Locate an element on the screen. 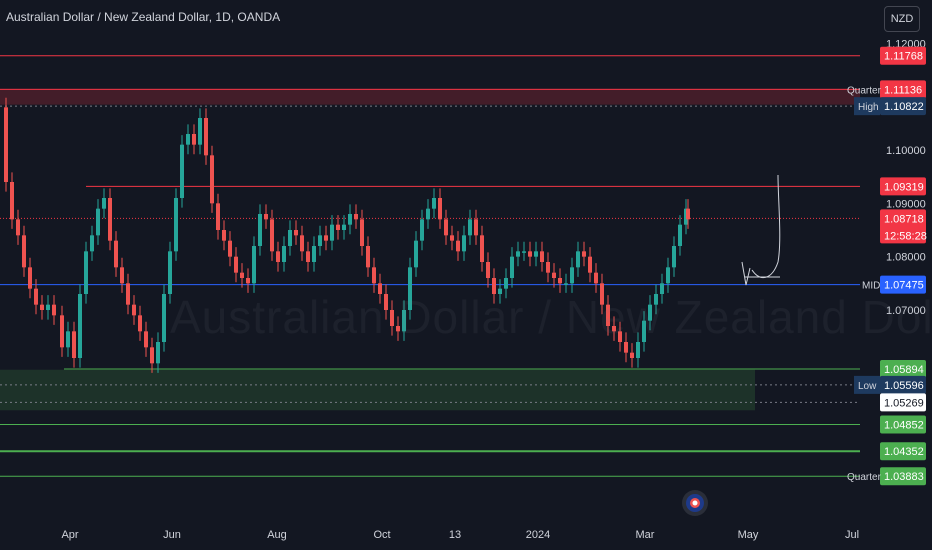 The width and height of the screenshot is (932, 550). y-tick-label: 1.09000 is located at coordinates (906, 204).